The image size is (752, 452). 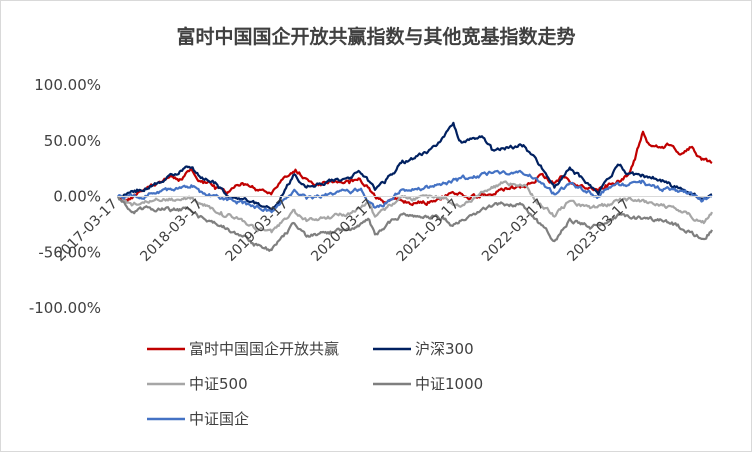 I want to click on legend-label: 富时中国国企开放共赢, so click(x=264, y=349).